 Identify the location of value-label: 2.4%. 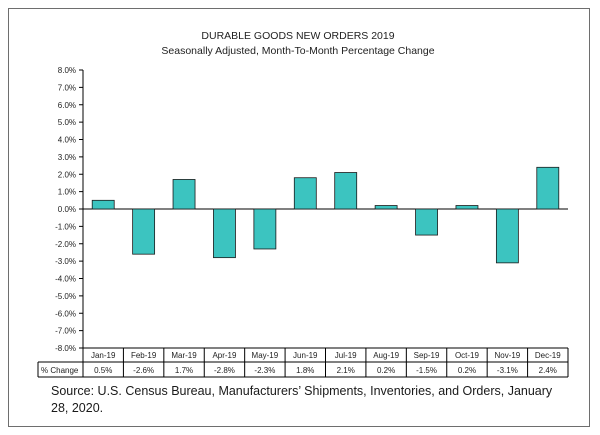
(548, 370).